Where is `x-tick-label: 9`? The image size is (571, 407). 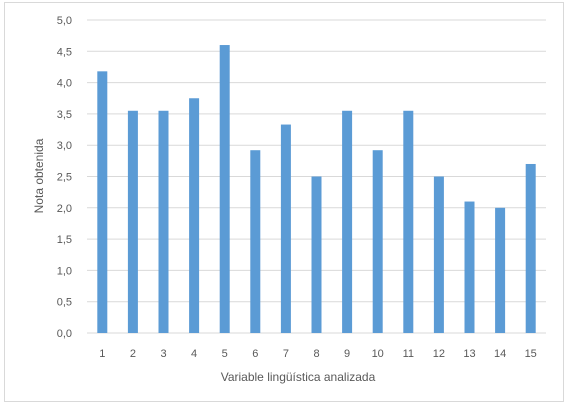
x-tick-label: 9 is located at coordinates (347, 354).